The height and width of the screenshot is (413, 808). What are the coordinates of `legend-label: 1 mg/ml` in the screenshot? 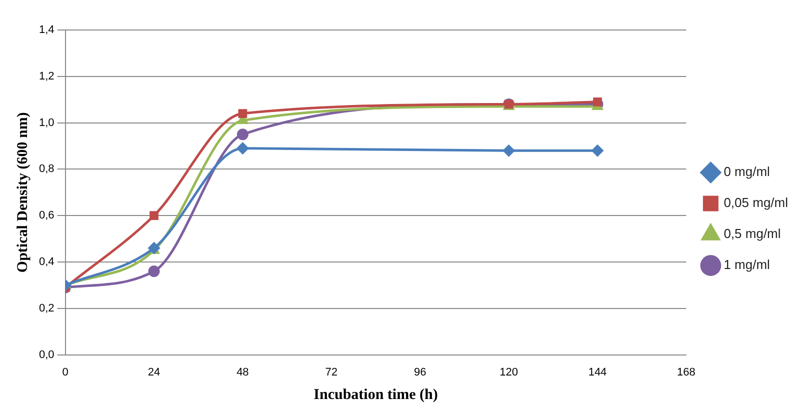 It's located at (747, 264).